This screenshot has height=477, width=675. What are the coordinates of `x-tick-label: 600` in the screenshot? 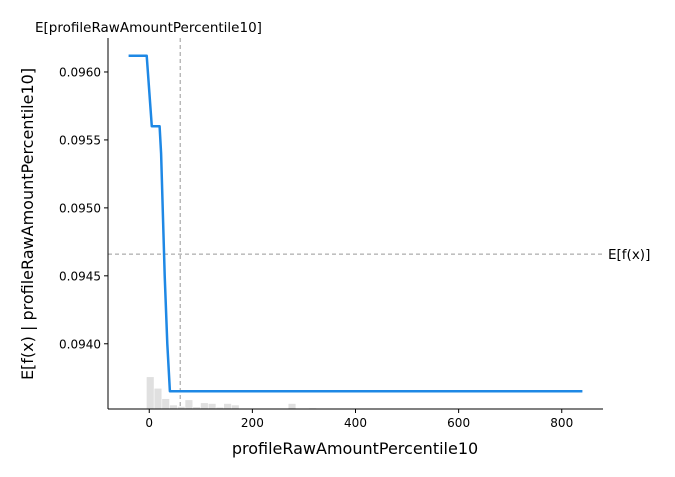 It's located at (458, 423).